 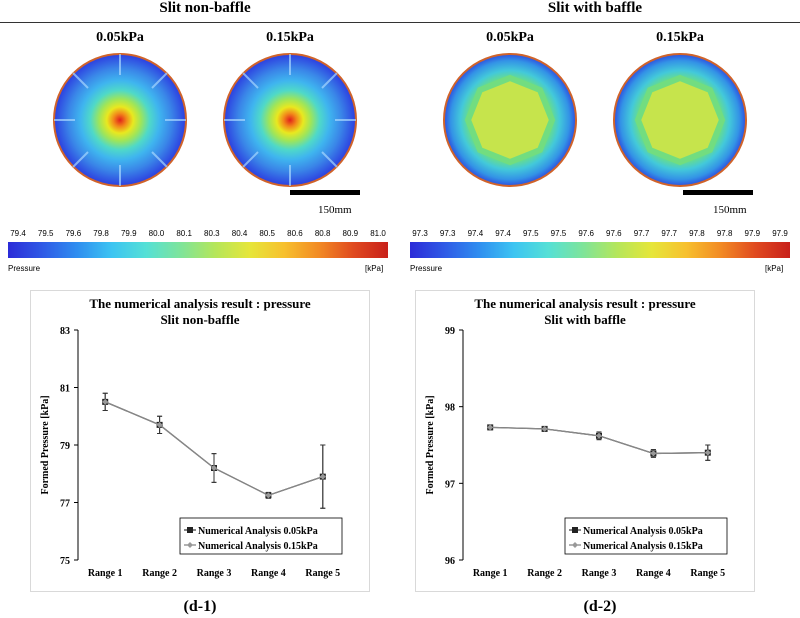 What do you see at coordinates (101, 233) in the screenshot?
I see `colorbar-tick-label: 79.8` at bounding box center [101, 233].